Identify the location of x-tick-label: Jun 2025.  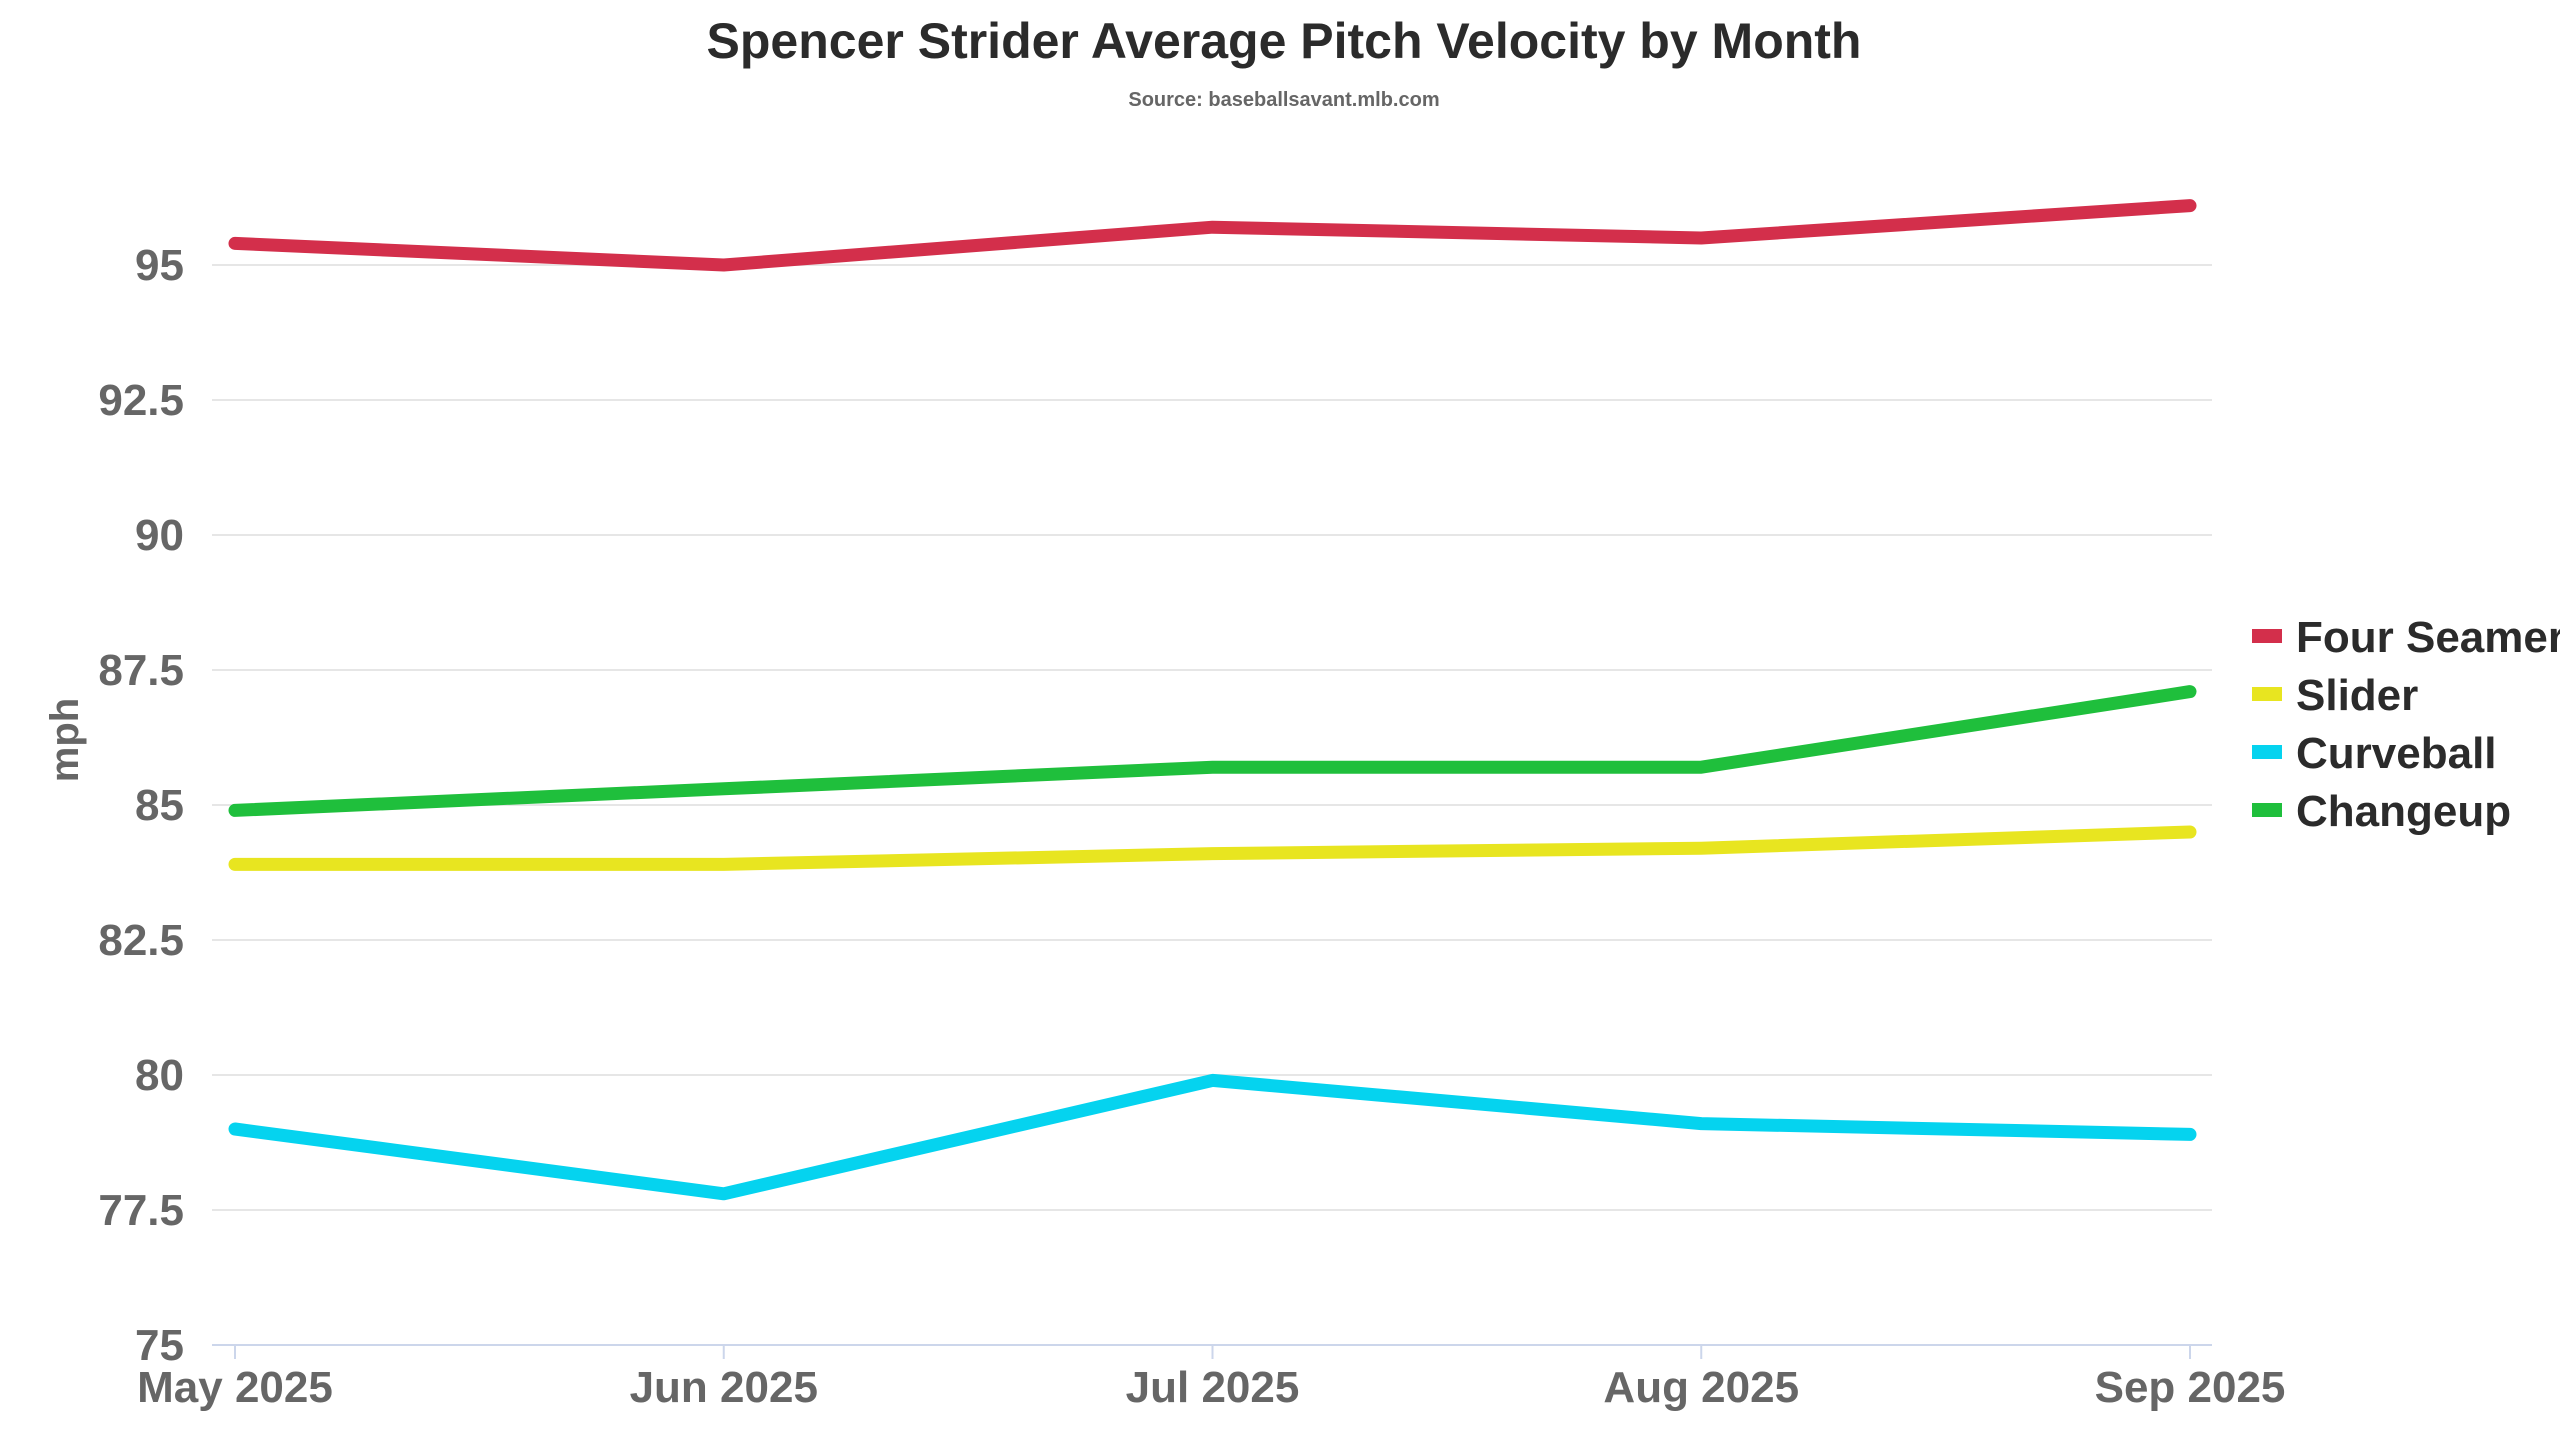
(724, 1387).